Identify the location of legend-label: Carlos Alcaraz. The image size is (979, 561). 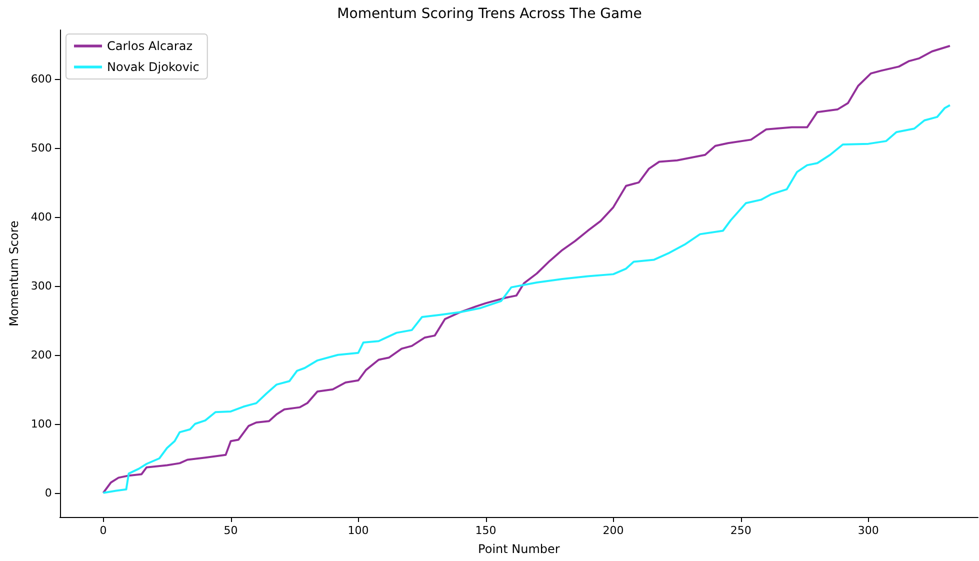
(149, 46).